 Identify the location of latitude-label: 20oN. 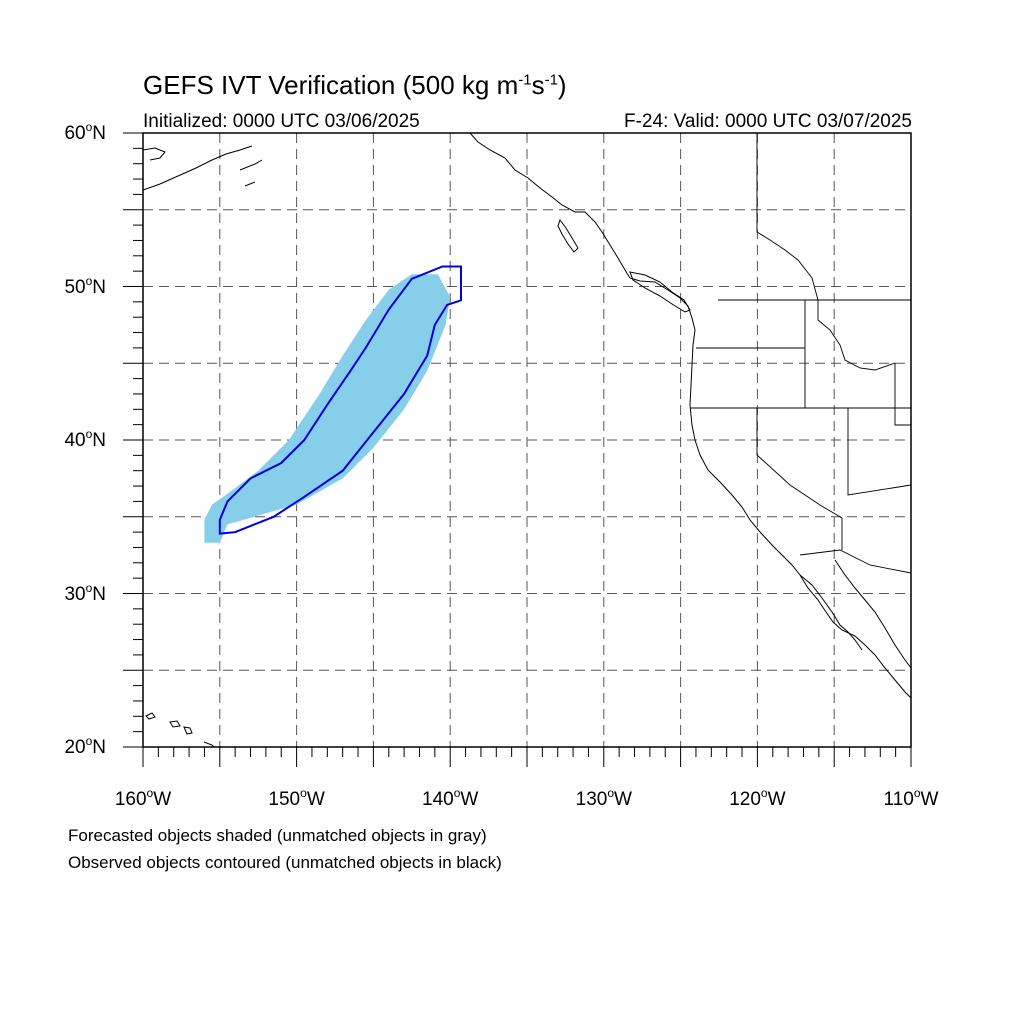
(85, 746).